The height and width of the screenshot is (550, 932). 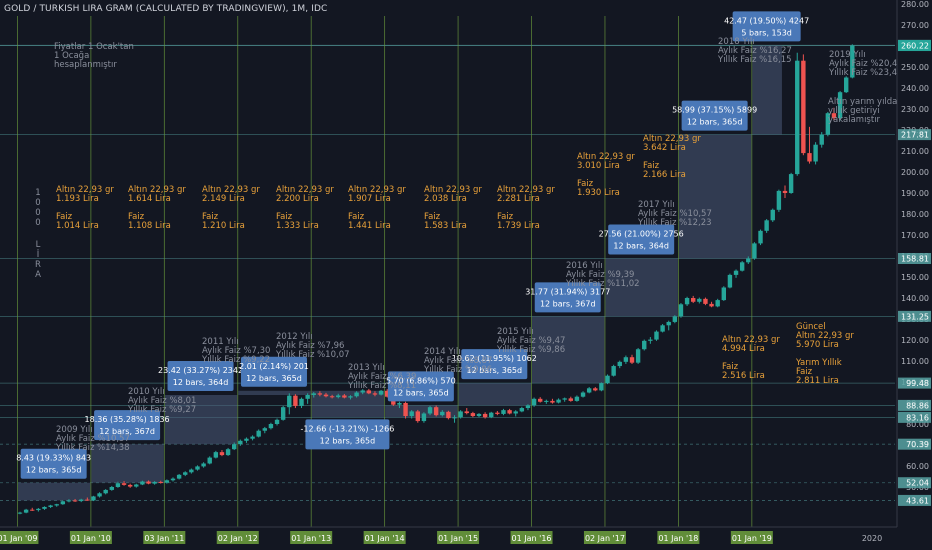 I want to click on range-tag-bars-7: 12 bars, 367d, so click(x=568, y=303).